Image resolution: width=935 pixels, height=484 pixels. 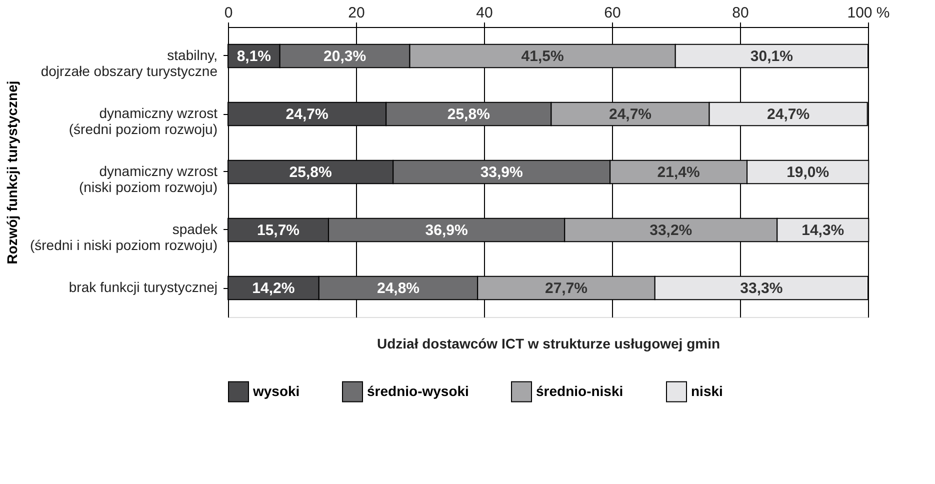 What do you see at coordinates (566, 288) in the screenshot?
I see `data-label: 27,7%` at bounding box center [566, 288].